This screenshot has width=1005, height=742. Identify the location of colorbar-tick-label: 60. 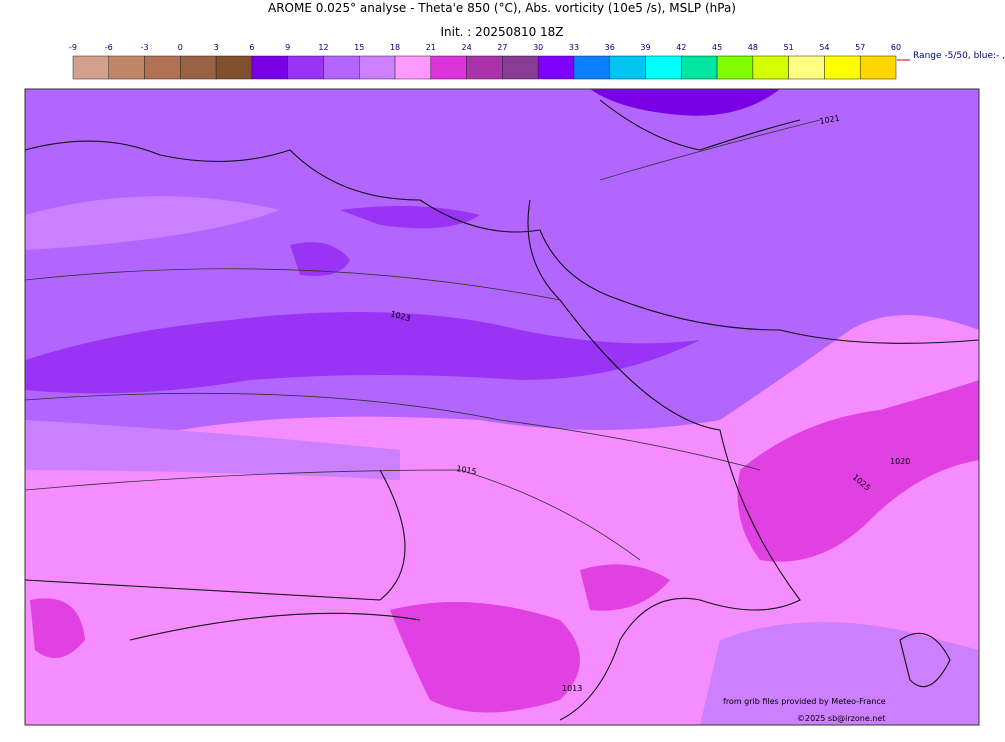
(896, 47).